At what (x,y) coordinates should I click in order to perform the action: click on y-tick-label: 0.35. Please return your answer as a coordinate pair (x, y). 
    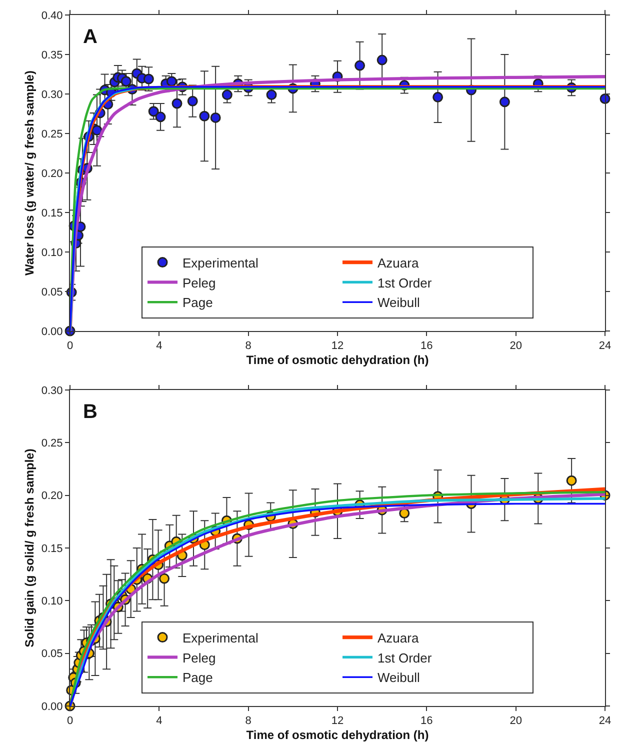
    Looking at the image, I should click on (52, 55).